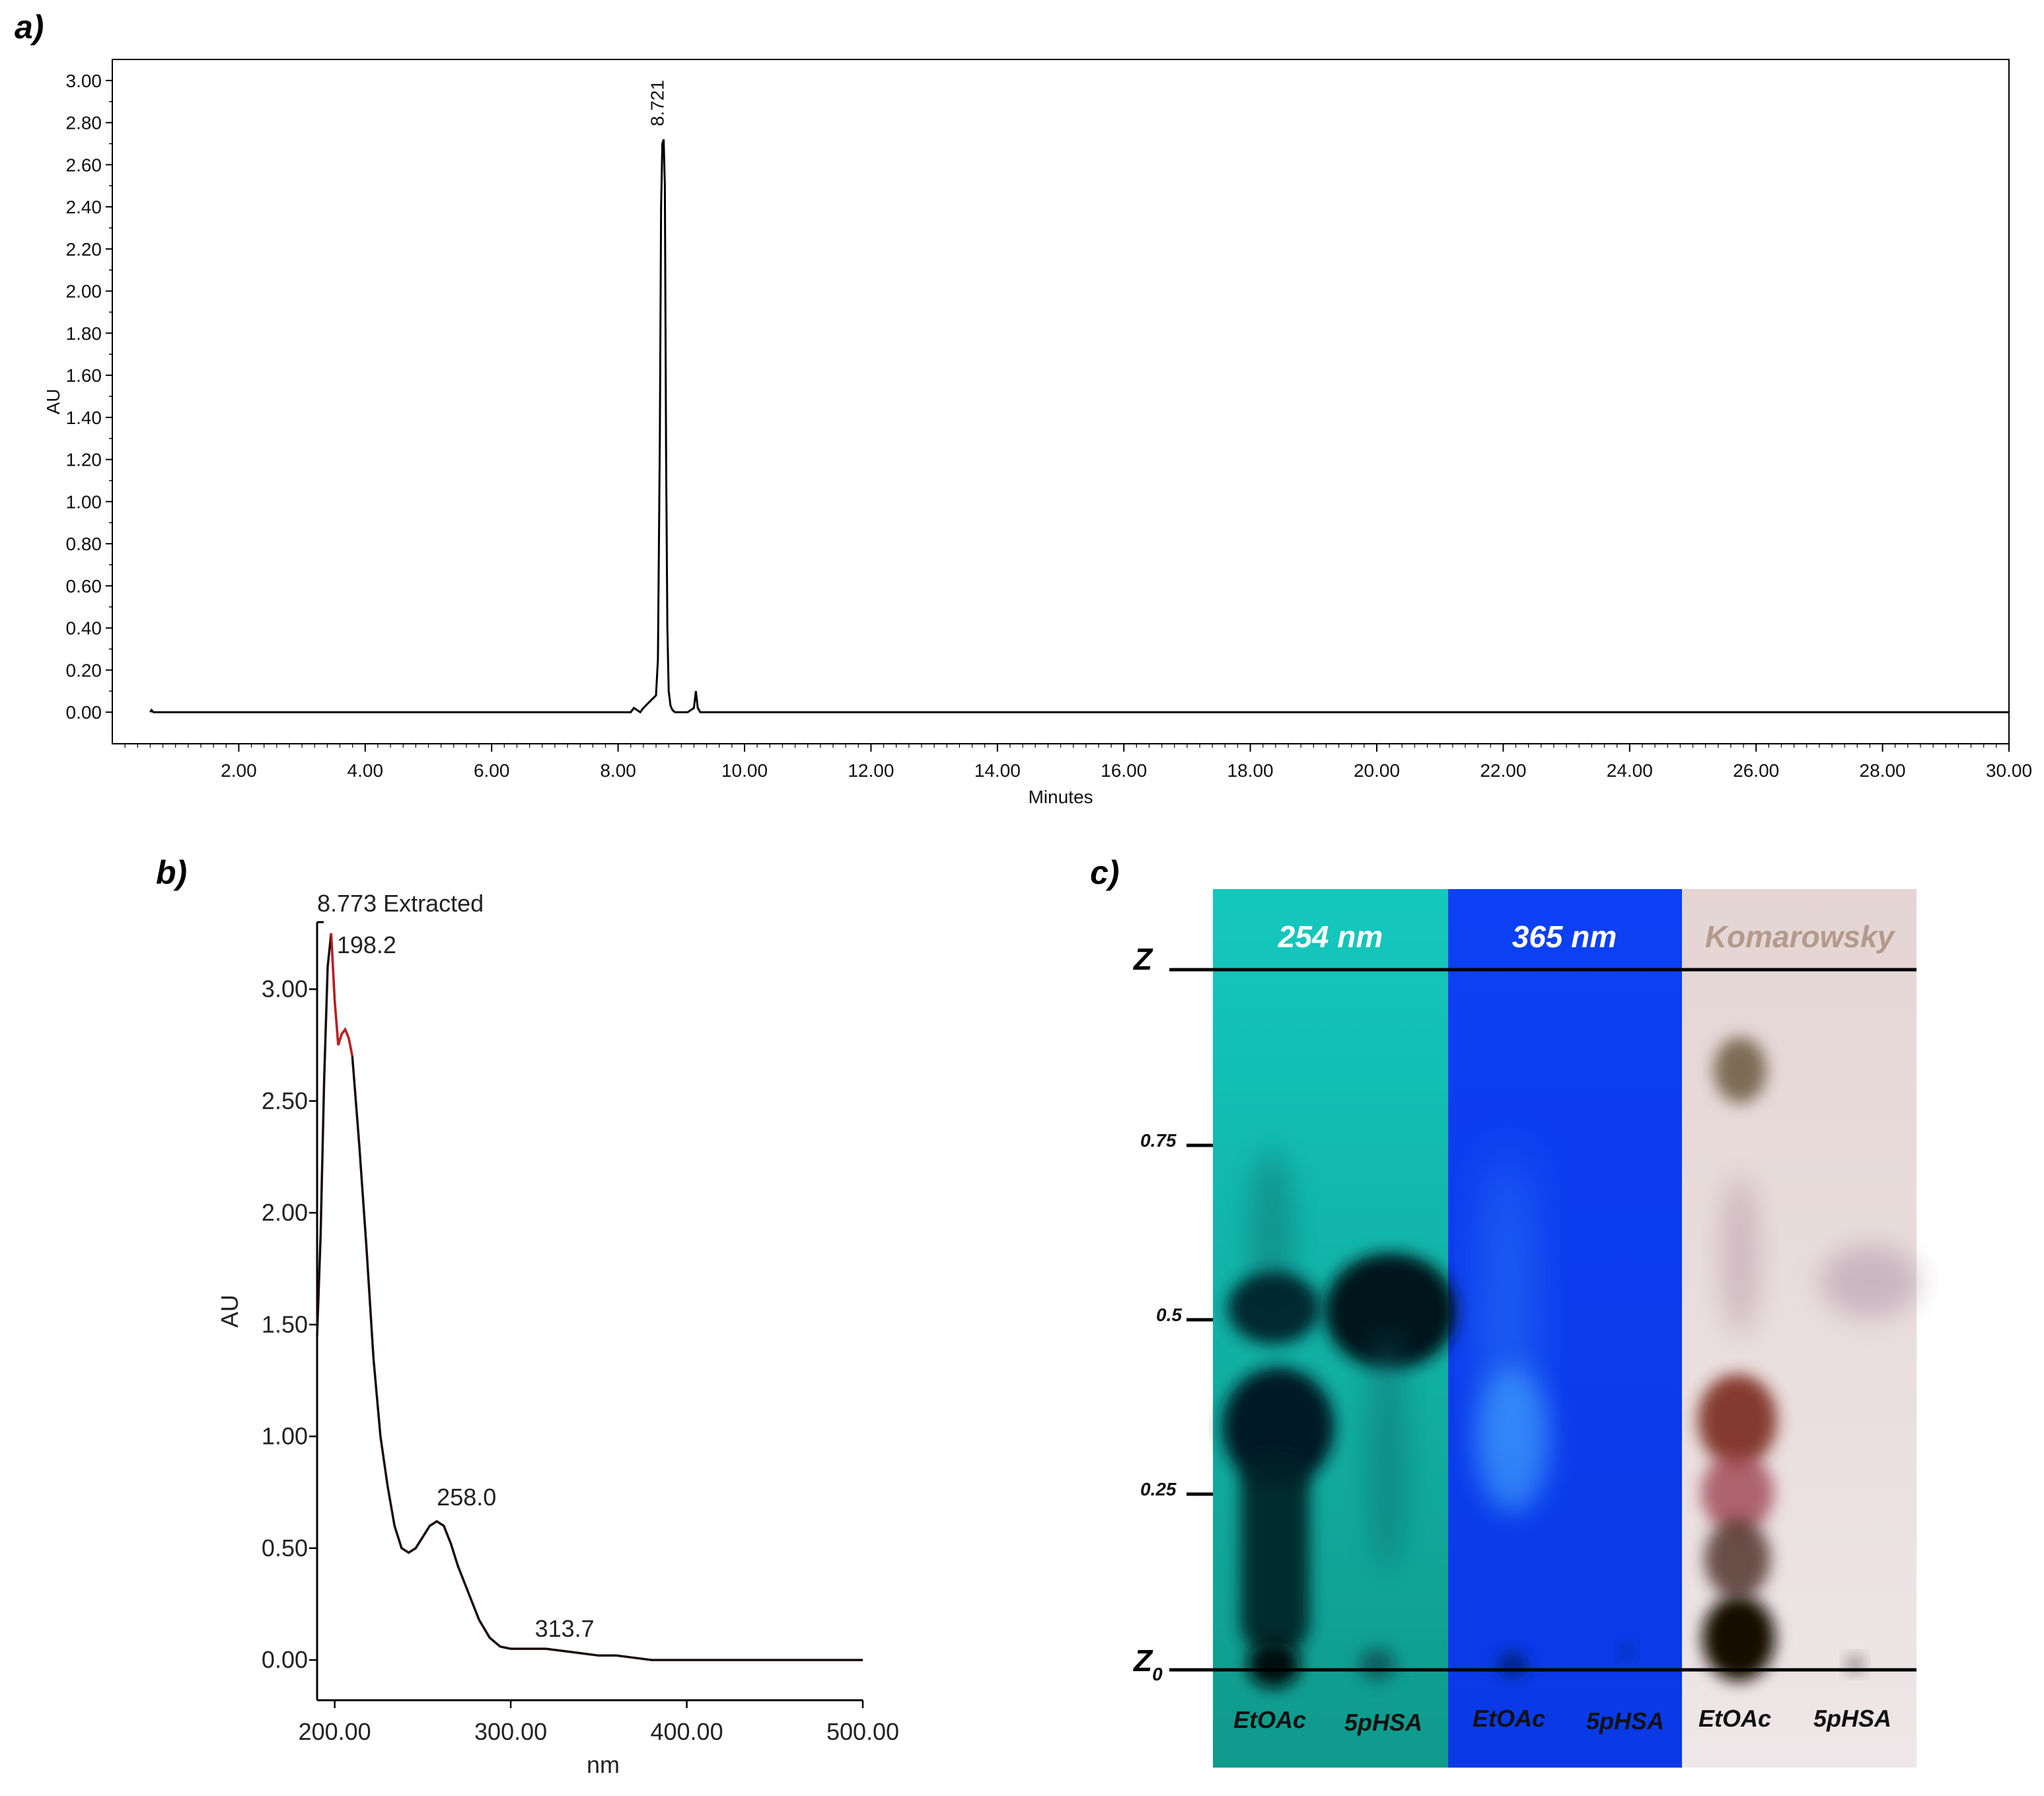 Image resolution: width=2044 pixels, height=1796 pixels. Describe the element at coordinates (1756, 770) in the screenshot. I see `x-tick-label: 26.00` at that location.